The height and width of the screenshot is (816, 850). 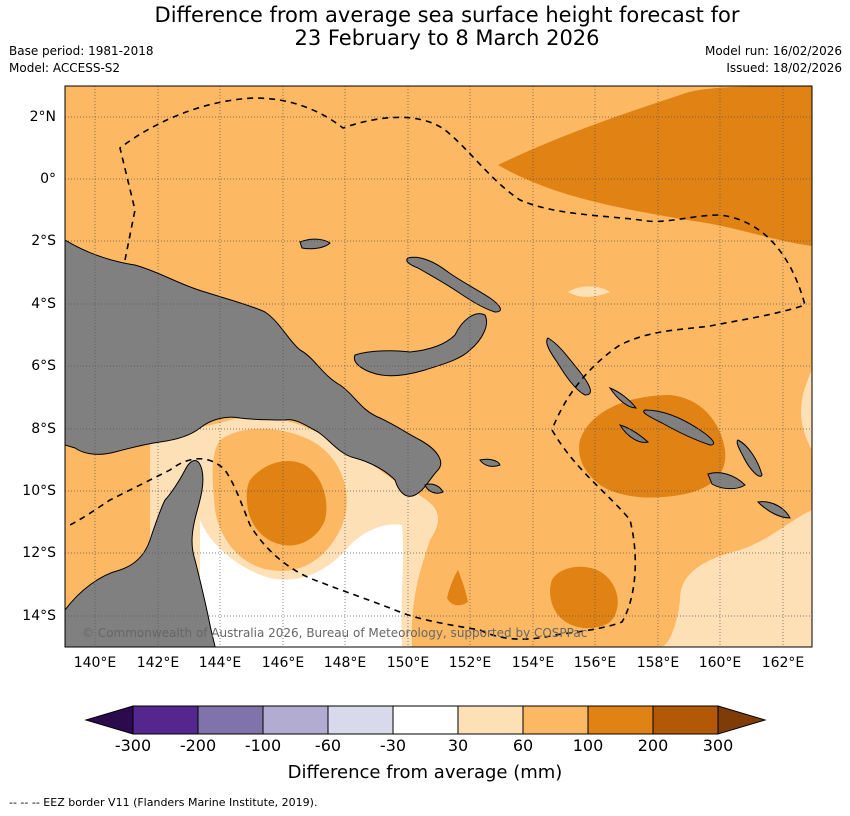 I want to click on lat-label: 14°S, so click(x=39, y=616).